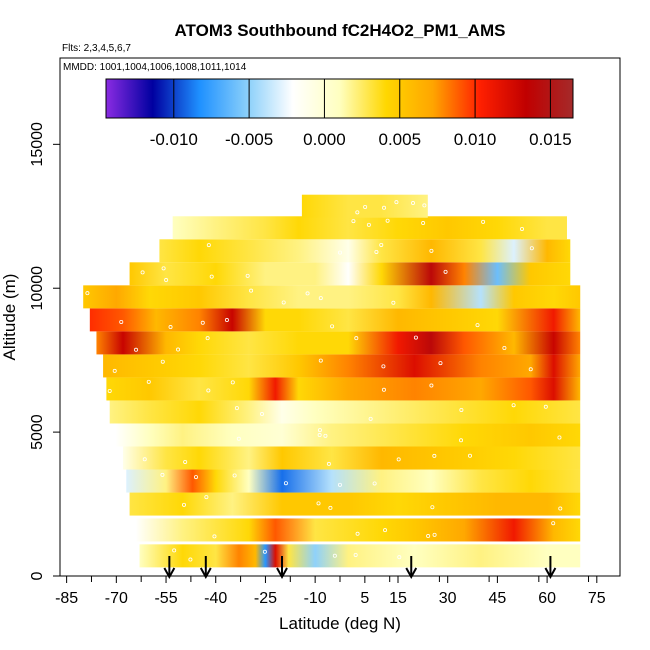 Image resolution: width=650 pixels, height=650 pixels. I want to click on colorbar-ticks: -0.010 -0.005 0.000 0.005 0.010 0.015, so click(361, 114).